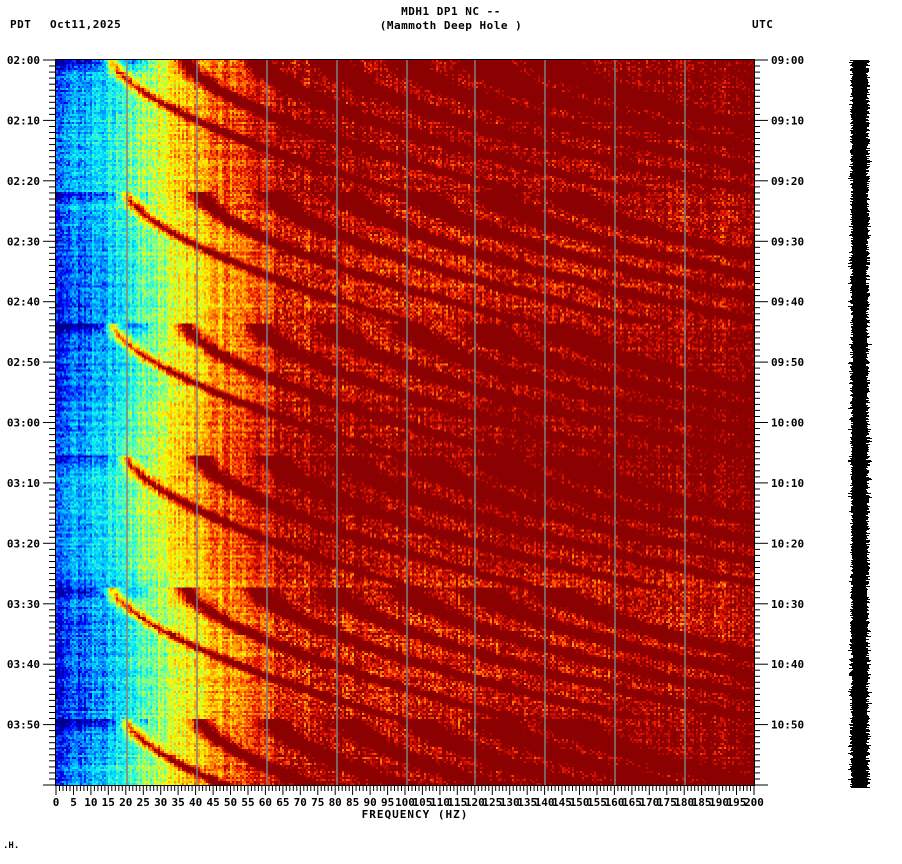 The width and height of the screenshot is (902, 864). I want to click on date-label: Oct11,2025, so click(86, 24).